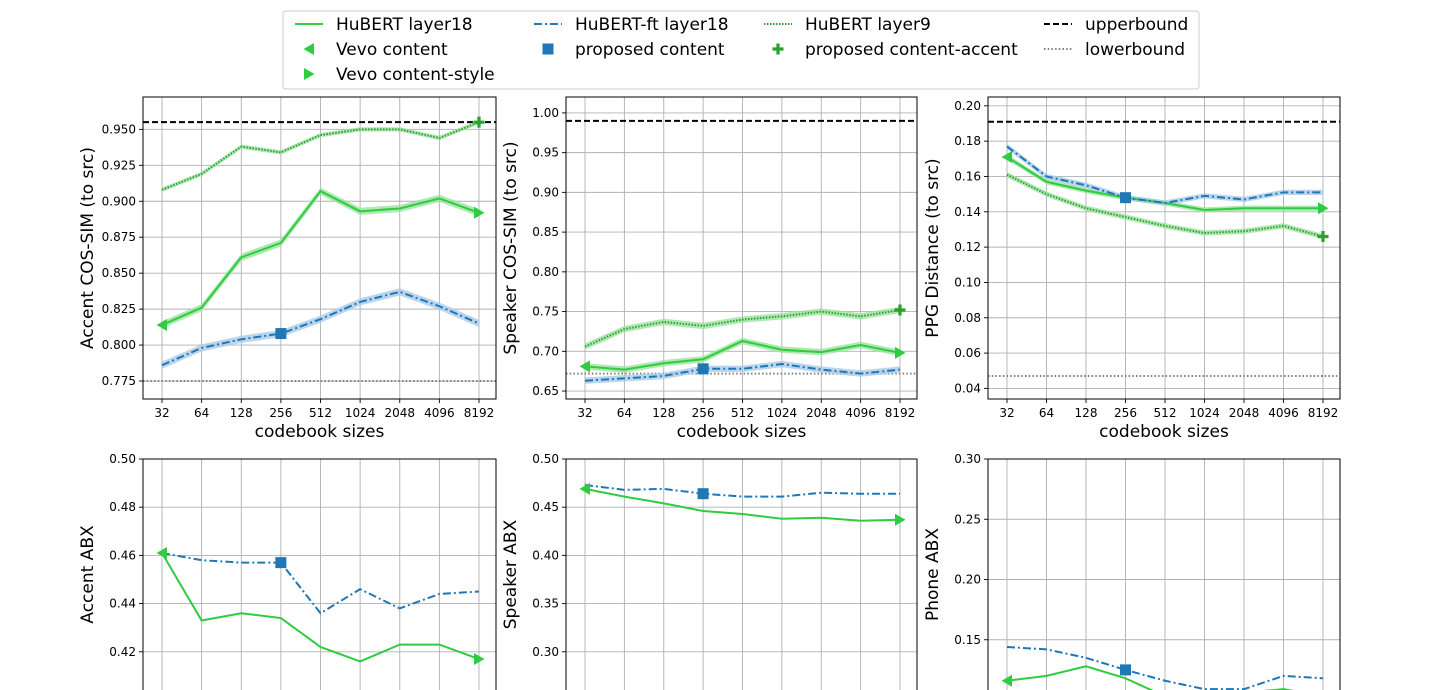 The width and height of the screenshot is (1435, 690). What do you see at coordinates (548, 49) in the screenshot?
I see `legend-swatch-square-icon` at bounding box center [548, 49].